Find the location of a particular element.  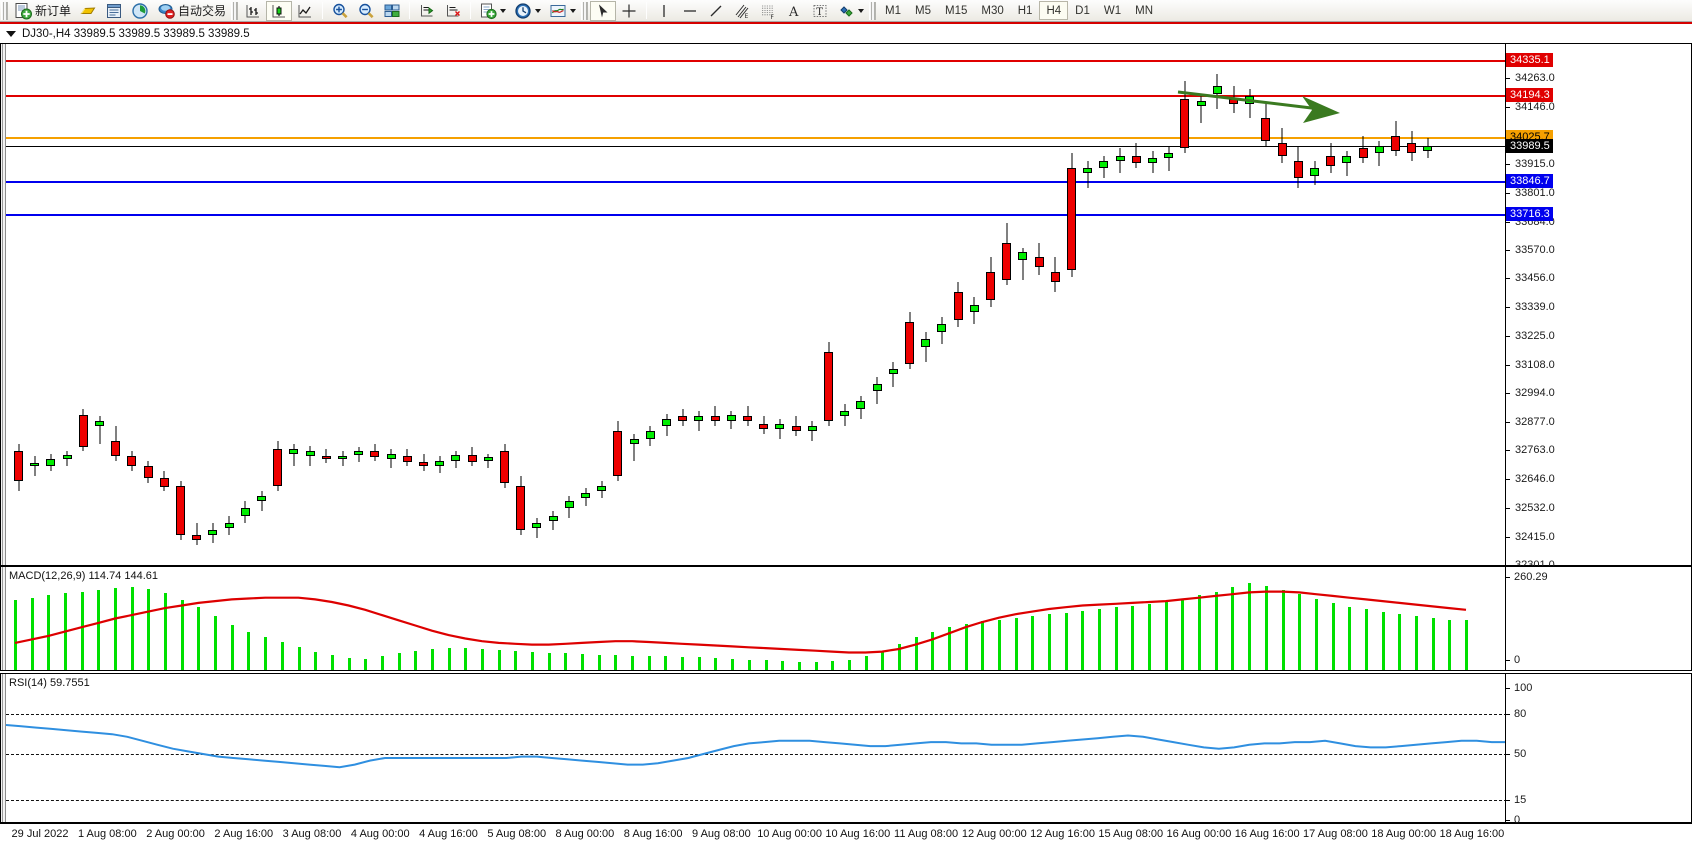

price-level-label-support: 33716.3 is located at coordinates (1529, 213).